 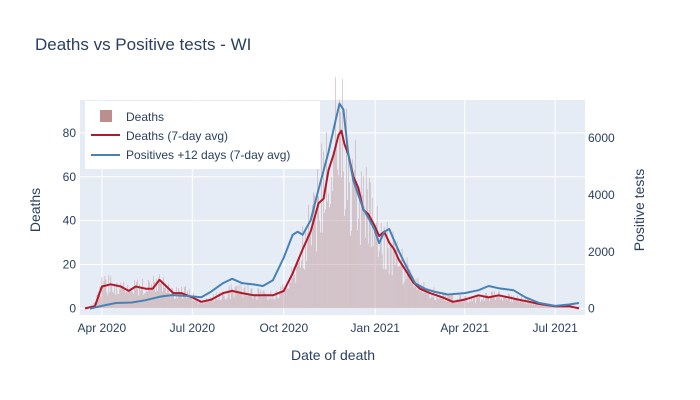 I want to click on y2-axis-ticks: 0 2000 4000 6000, so click(x=601, y=223).